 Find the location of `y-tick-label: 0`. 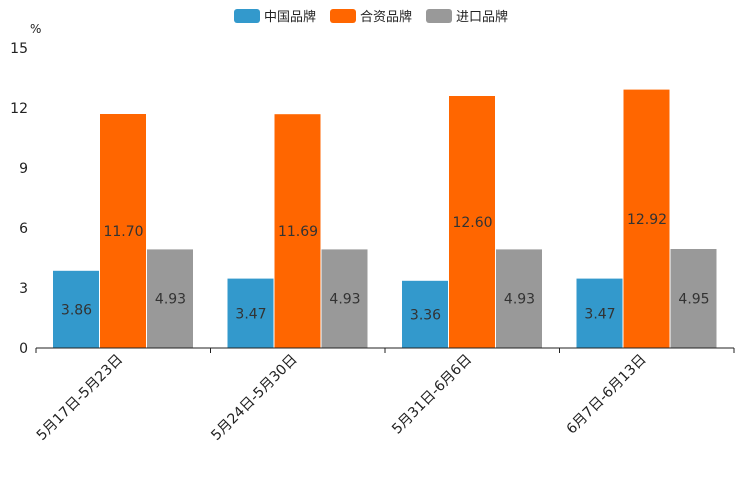

y-tick-label: 0 is located at coordinates (23, 349).